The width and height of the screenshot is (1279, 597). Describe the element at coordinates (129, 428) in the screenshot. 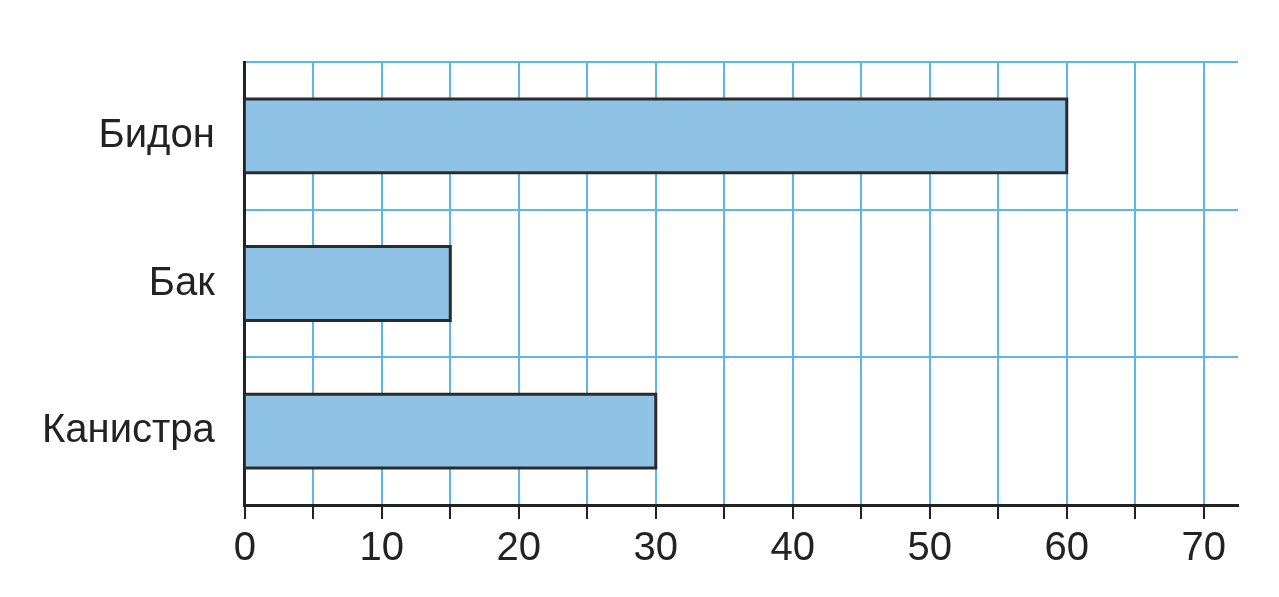

I see `y-tick-label: Канистра` at that location.